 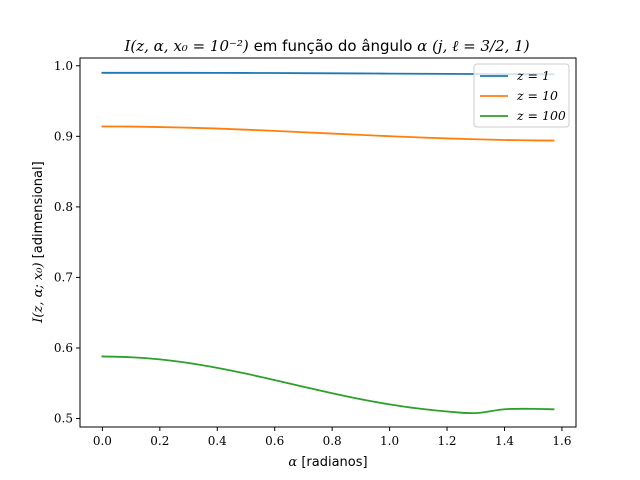 What do you see at coordinates (63, 277) in the screenshot?
I see `y-tick-label: 0.7` at bounding box center [63, 277].